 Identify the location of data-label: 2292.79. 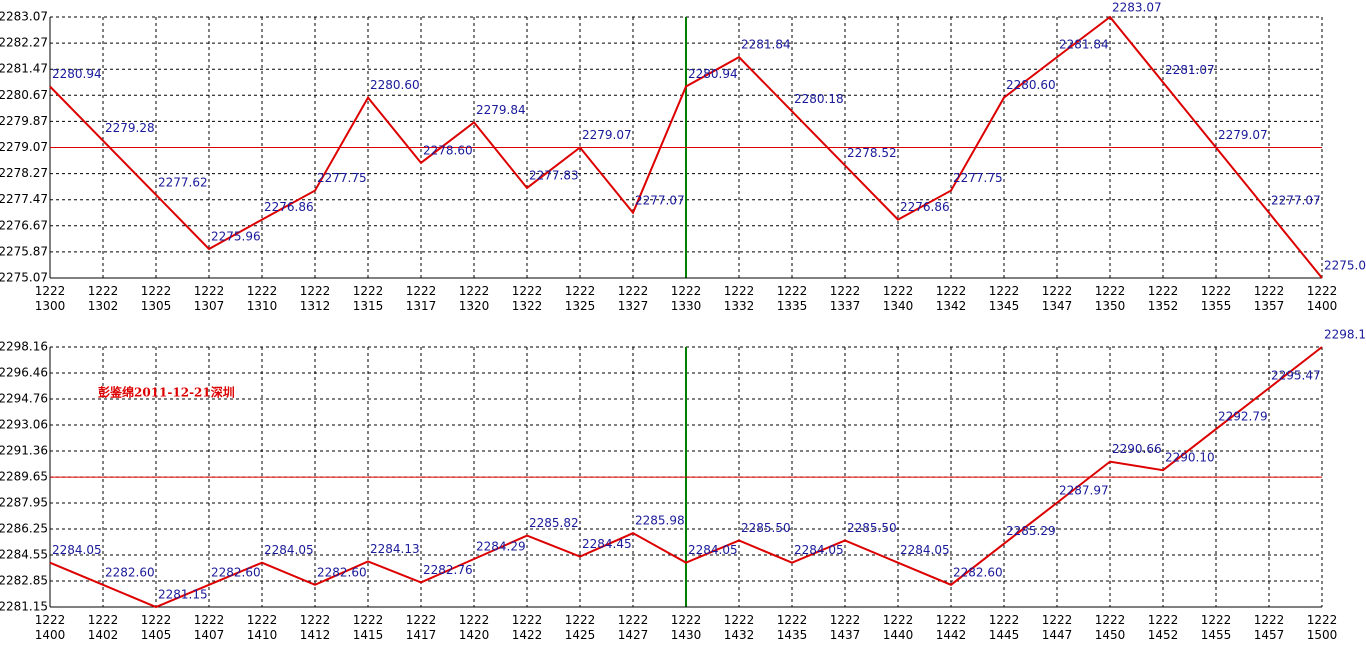
(1243, 417).